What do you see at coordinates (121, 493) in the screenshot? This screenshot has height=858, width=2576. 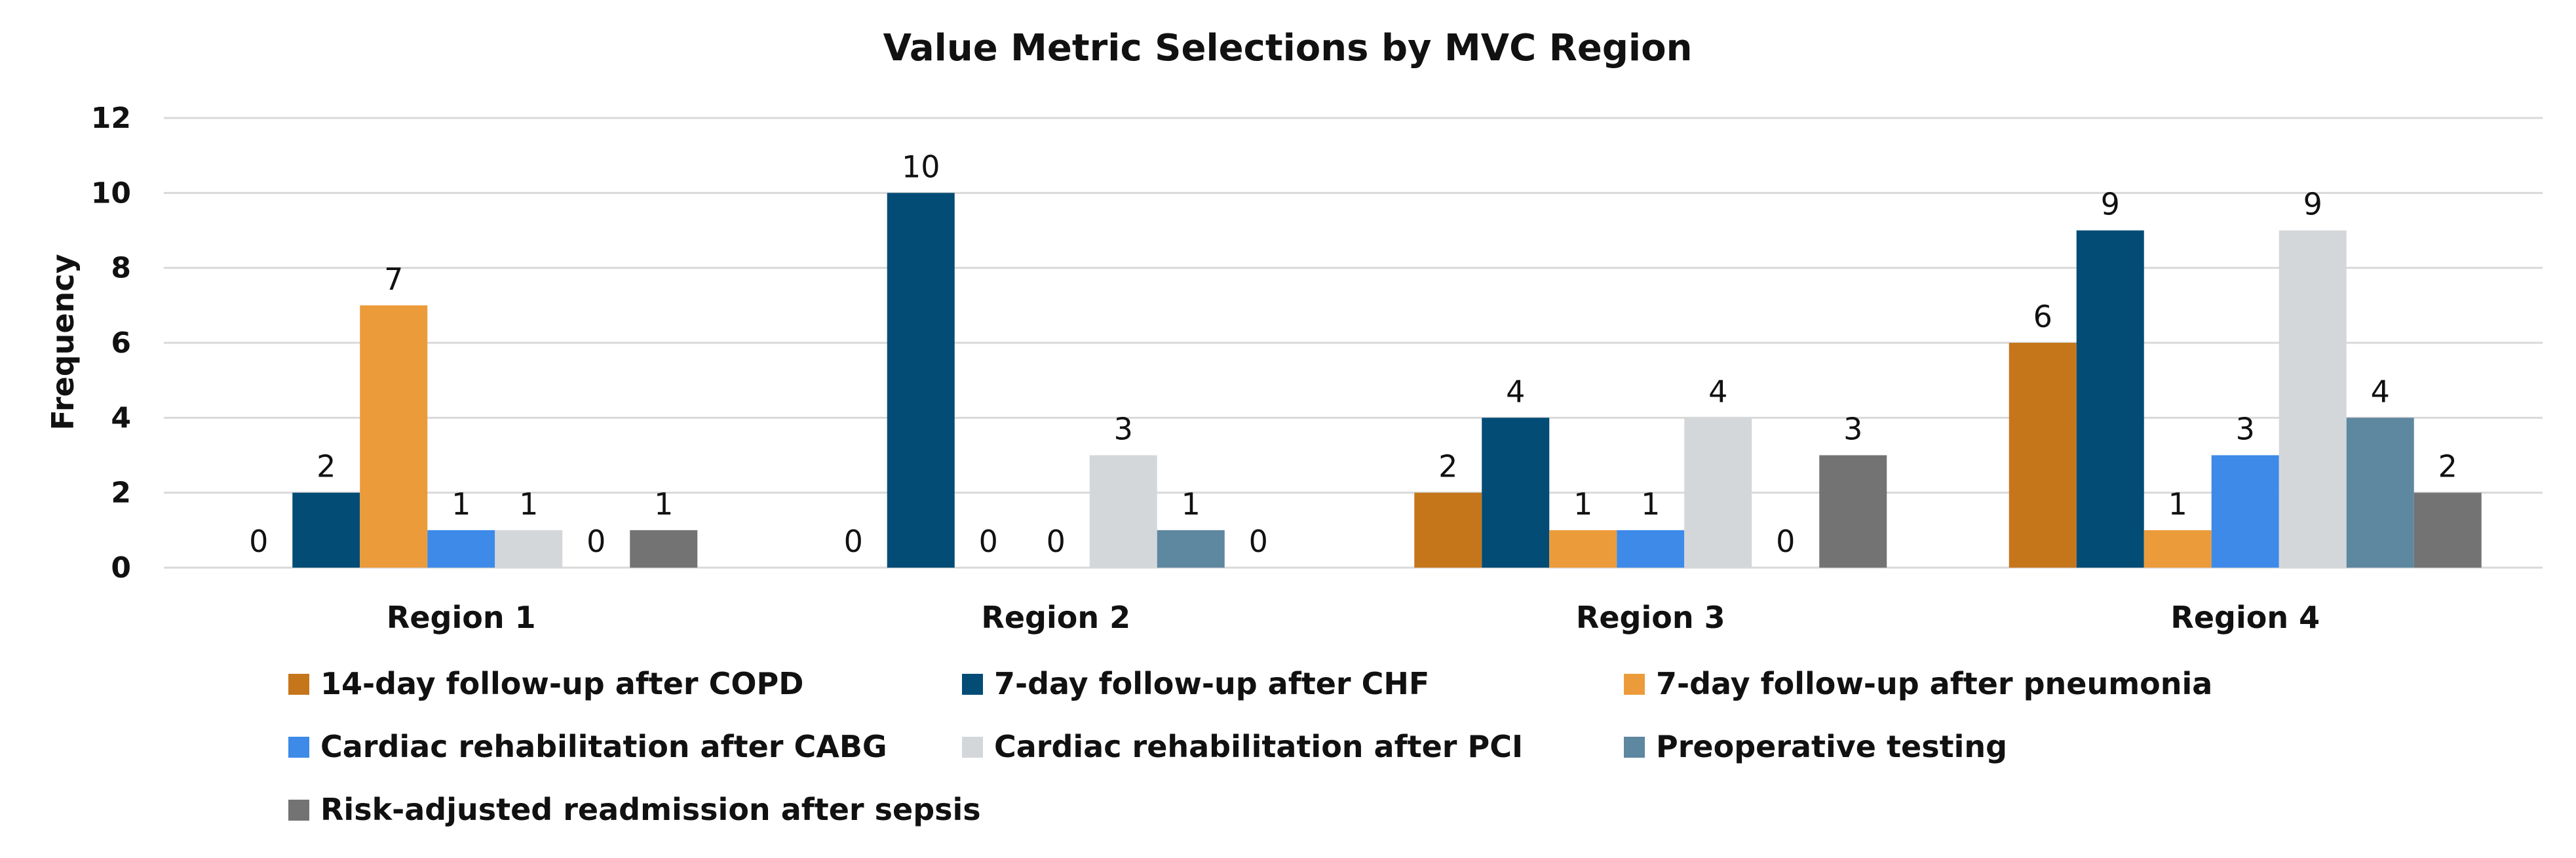 I see `y-tick-label: 2` at bounding box center [121, 493].